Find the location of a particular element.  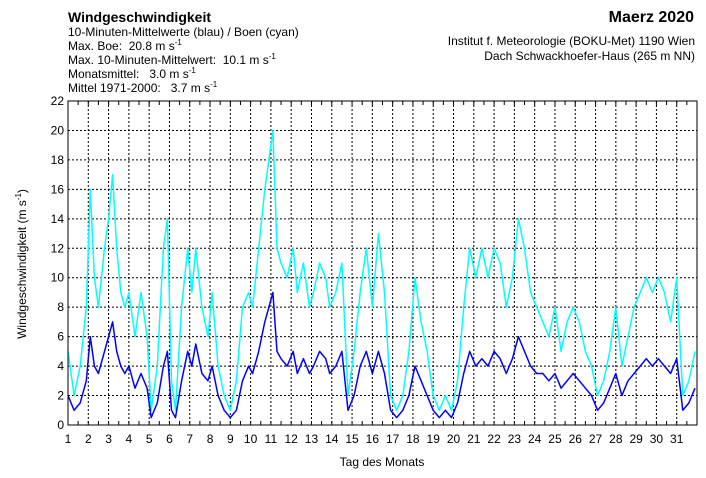

climate-mean-label: Mittel 1971-2000: is located at coordinates (114, 88).